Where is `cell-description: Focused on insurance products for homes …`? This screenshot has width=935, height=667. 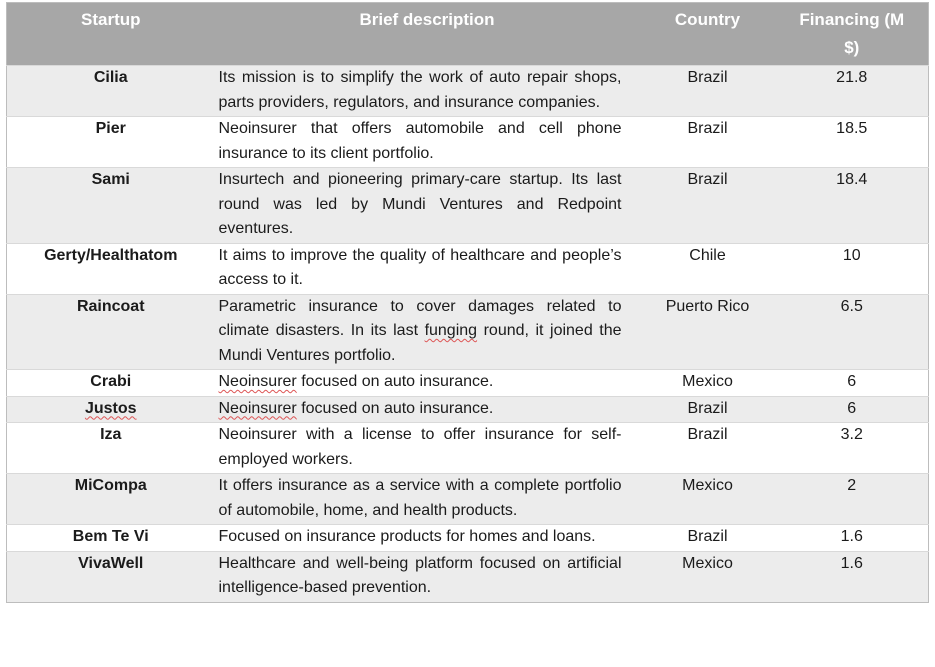
cell-description: Focused on insurance products for homes … is located at coordinates (427, 537).